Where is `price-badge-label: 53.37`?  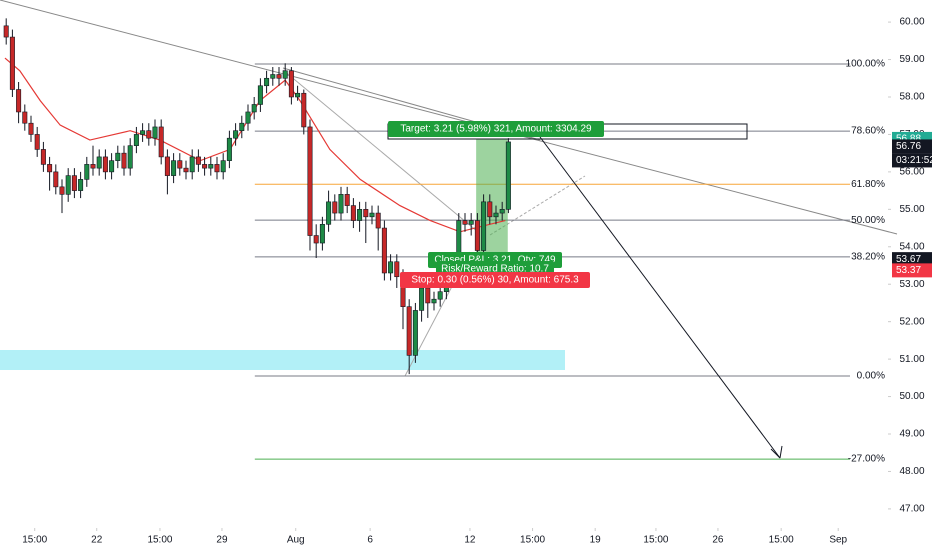
price-badge-label: 53.37 is located at coordinates (908, 270).